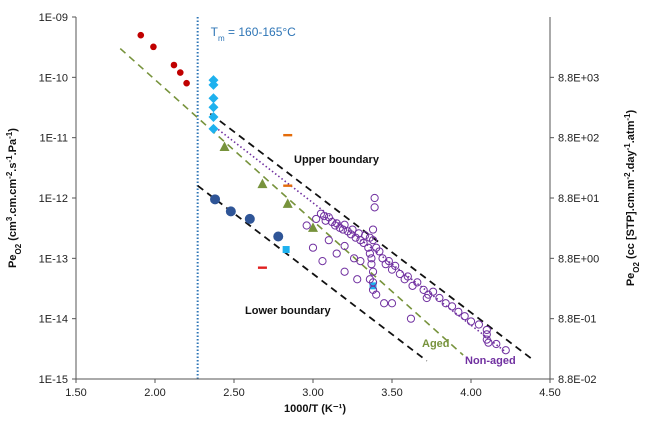 The height and width of the screenshot is (421, 648). I want to click on y-tick-label-left: 1E-14, so click(53, 320).